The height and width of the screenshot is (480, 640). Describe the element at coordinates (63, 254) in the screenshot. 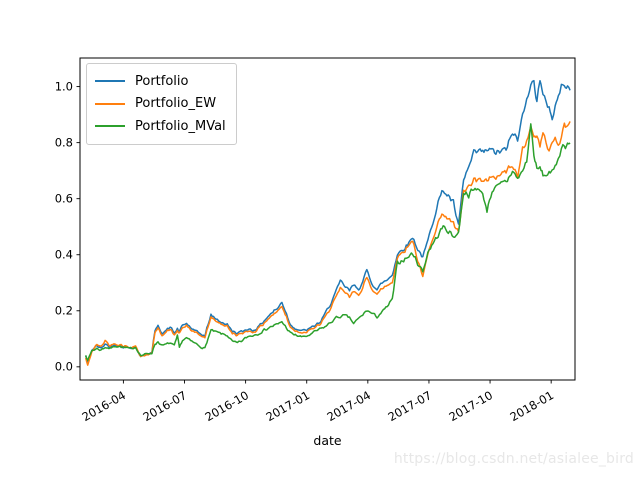

I see `y-tick-label: 0.4` at that location.